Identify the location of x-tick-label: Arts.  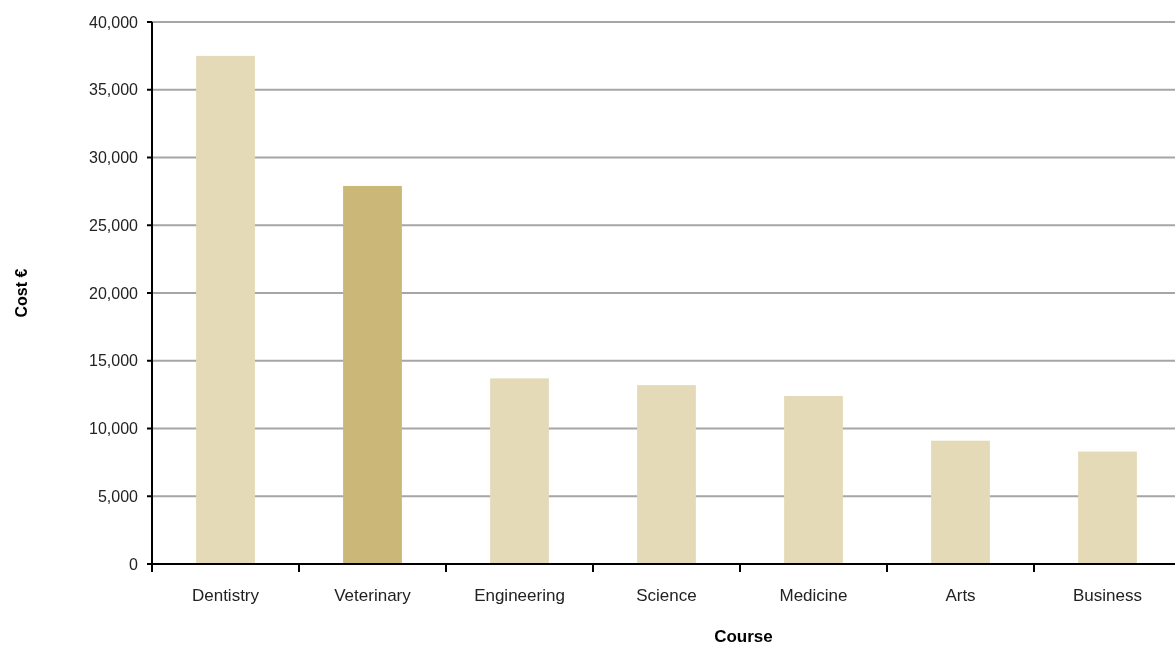
(960, 595).